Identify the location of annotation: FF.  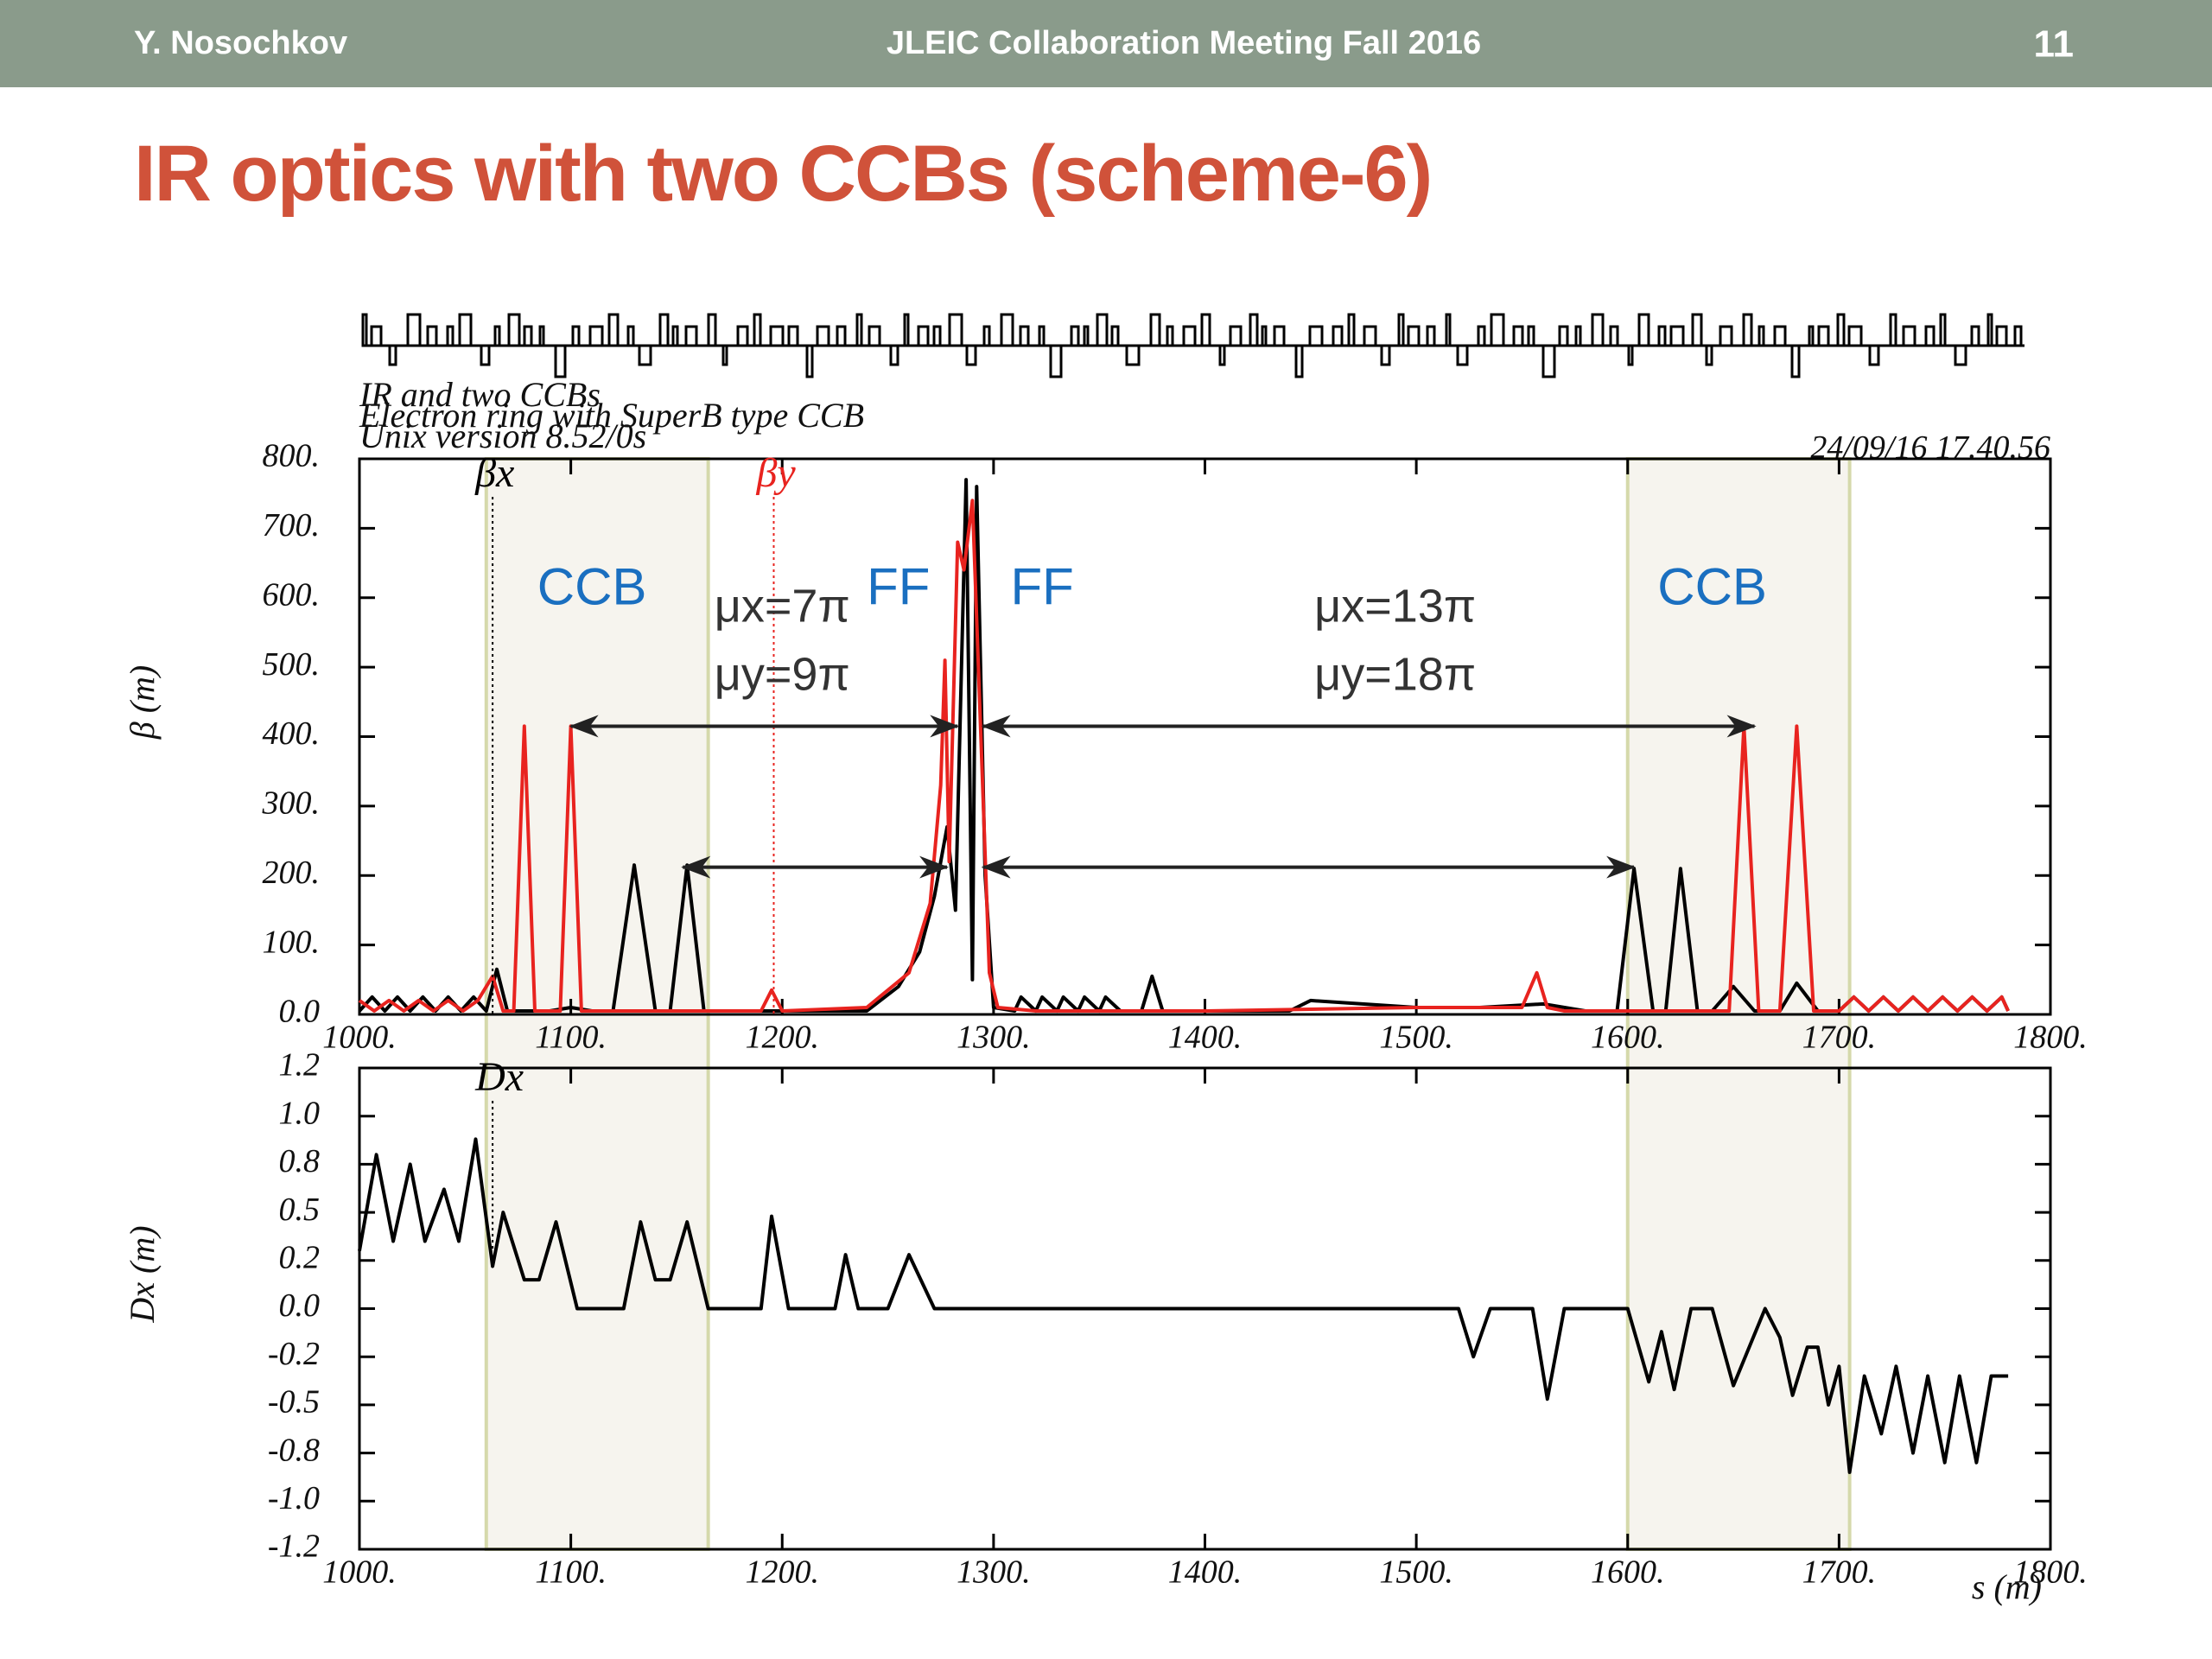
(1041, 587).